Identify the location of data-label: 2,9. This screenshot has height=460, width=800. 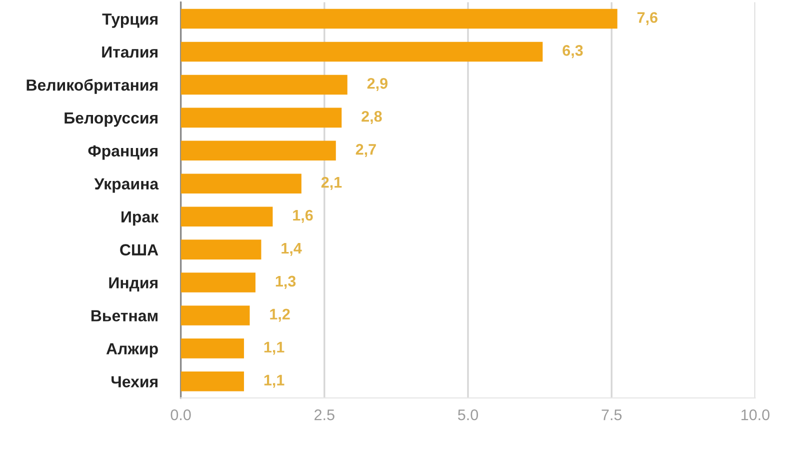
(377, 85).